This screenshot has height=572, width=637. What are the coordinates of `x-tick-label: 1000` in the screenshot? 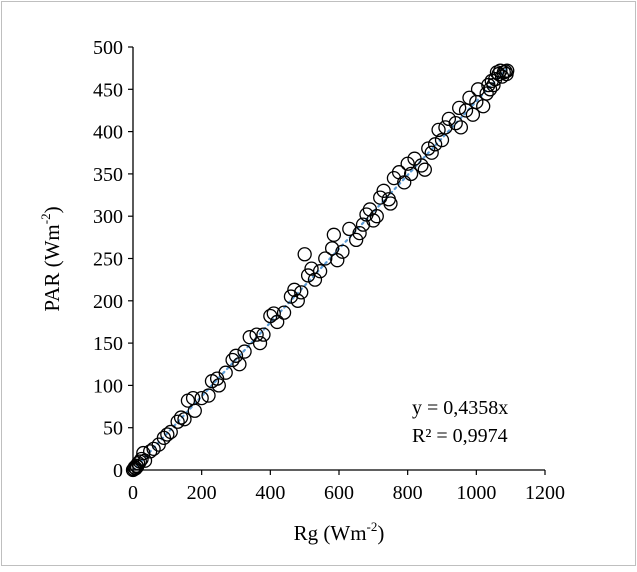 It's located at (476, 493).